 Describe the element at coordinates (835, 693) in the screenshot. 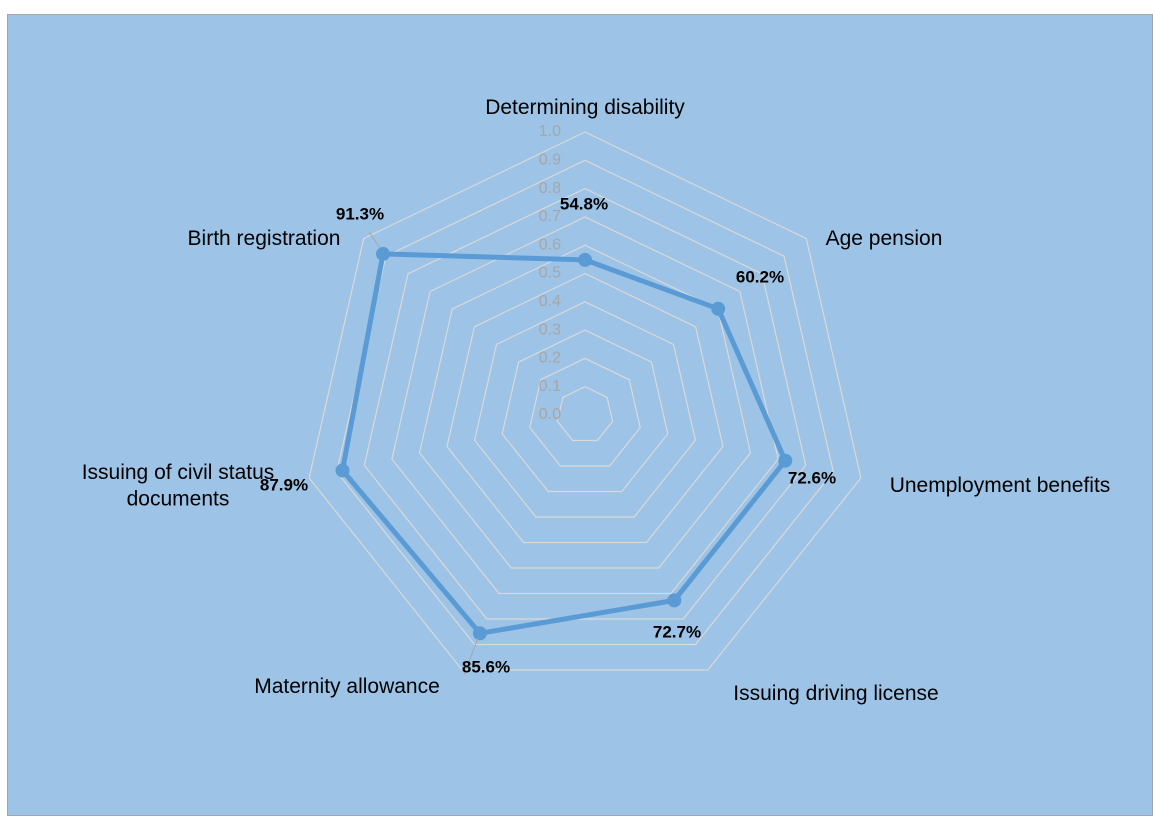

I see `category-label: Issuing driving license` at that location.